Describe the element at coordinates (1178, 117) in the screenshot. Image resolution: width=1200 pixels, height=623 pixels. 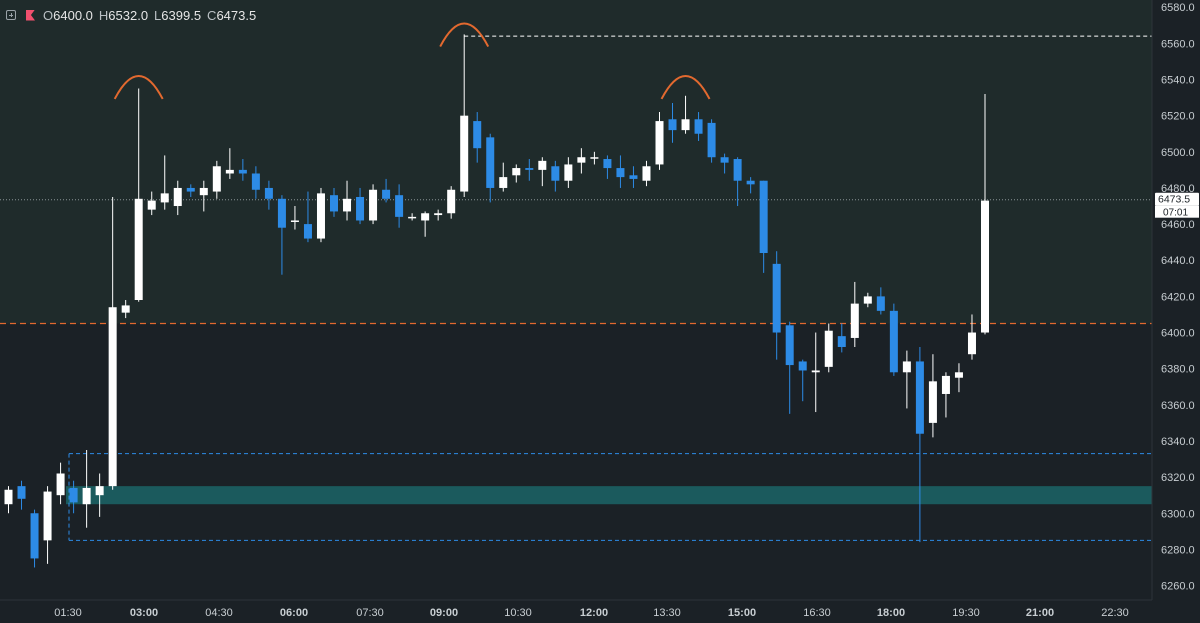
I see `price-tick-label: 6520.0` at that location.